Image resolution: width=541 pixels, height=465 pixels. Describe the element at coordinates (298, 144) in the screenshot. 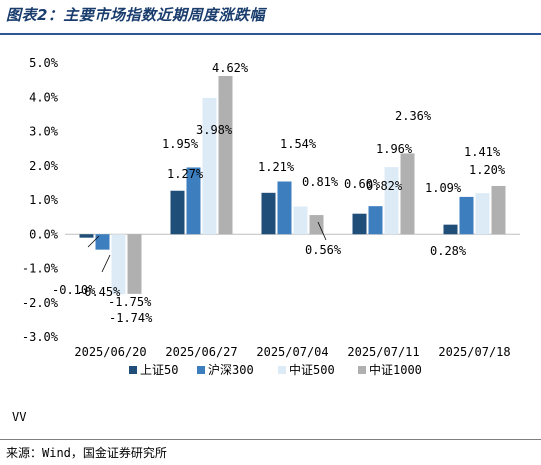

I see `data-label: 1.54%` at that location.